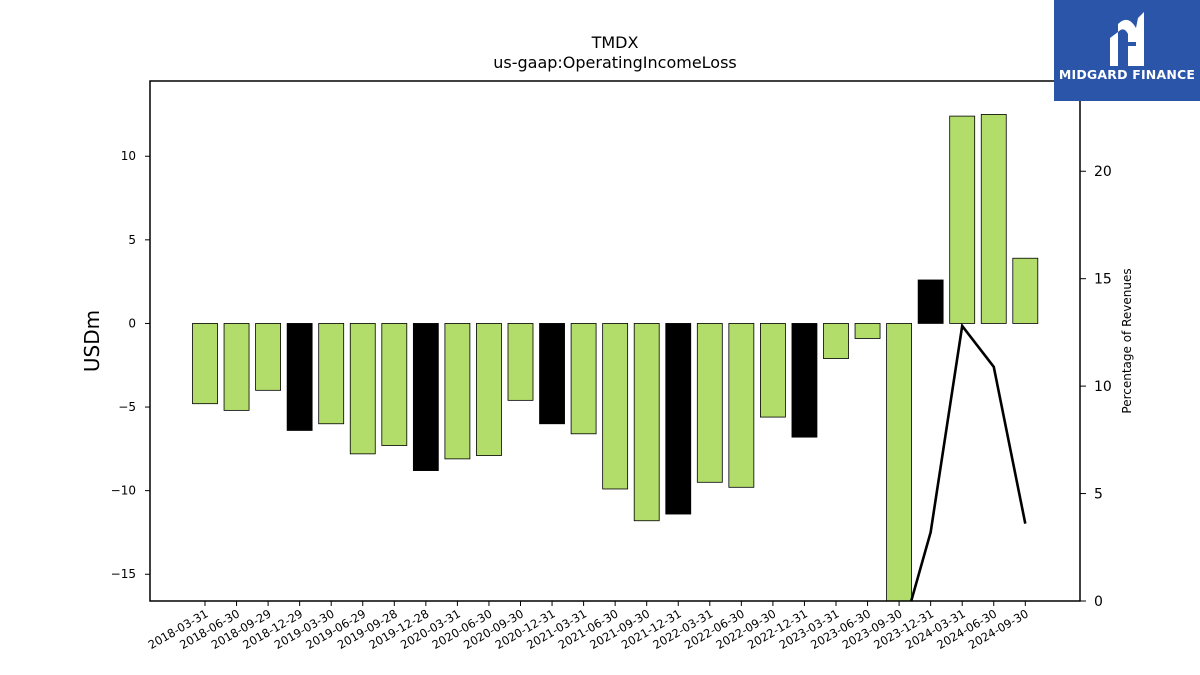 This screenshot has height=675, width=1200. I want to click on percentage-line, so click(968, 461).